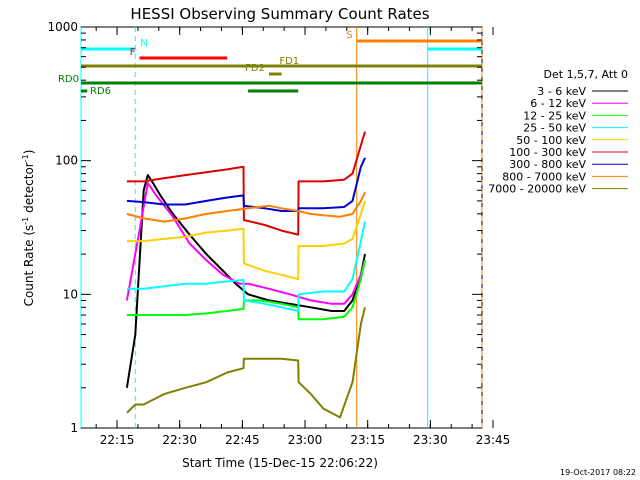 Image resolution: width=640 pixels, height=480 pixels. I want to click on state-bar-label-0: N, so click(143, 43).